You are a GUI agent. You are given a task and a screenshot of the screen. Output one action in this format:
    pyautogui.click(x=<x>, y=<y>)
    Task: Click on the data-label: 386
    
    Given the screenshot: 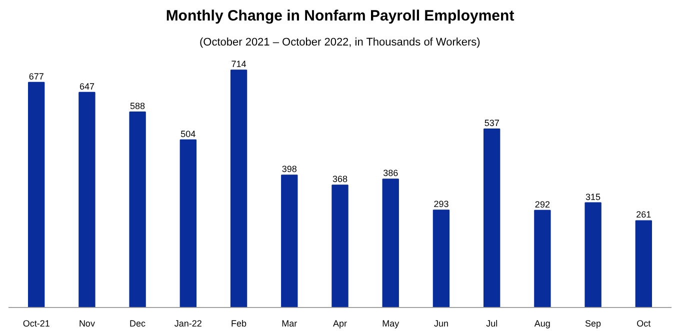 What is the action you would take?
    pyautogui.click(x=390, y=173)
    